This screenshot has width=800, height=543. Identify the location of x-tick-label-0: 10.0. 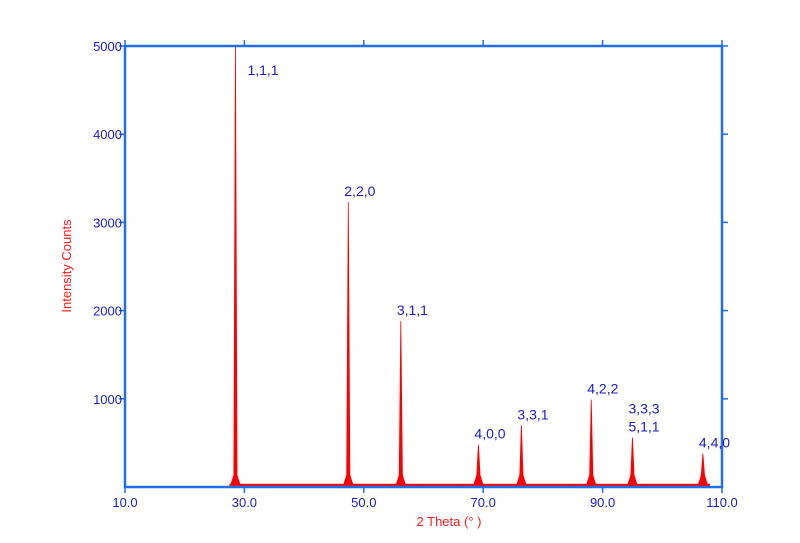
(124, 502).